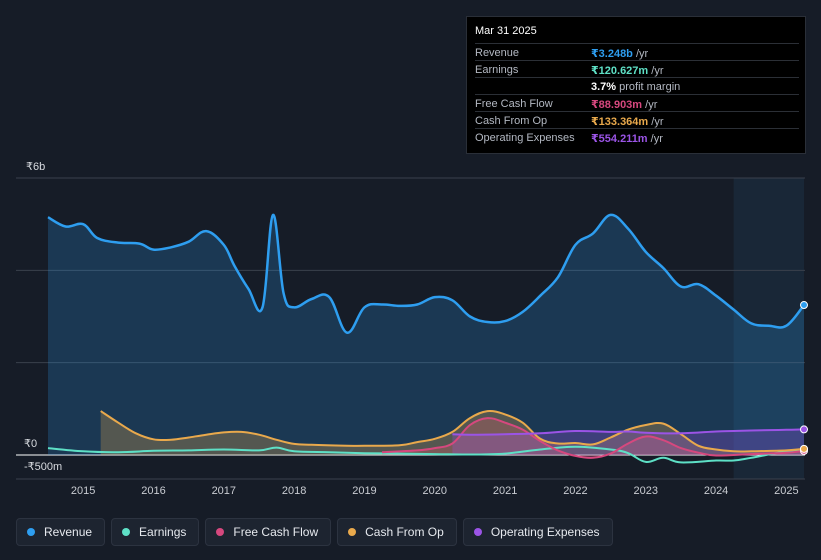 Image resolution: width=821 pixels, height=560 pixels. I want to click on tooltip-row: 3.7% profit margin, so click(637, 86).